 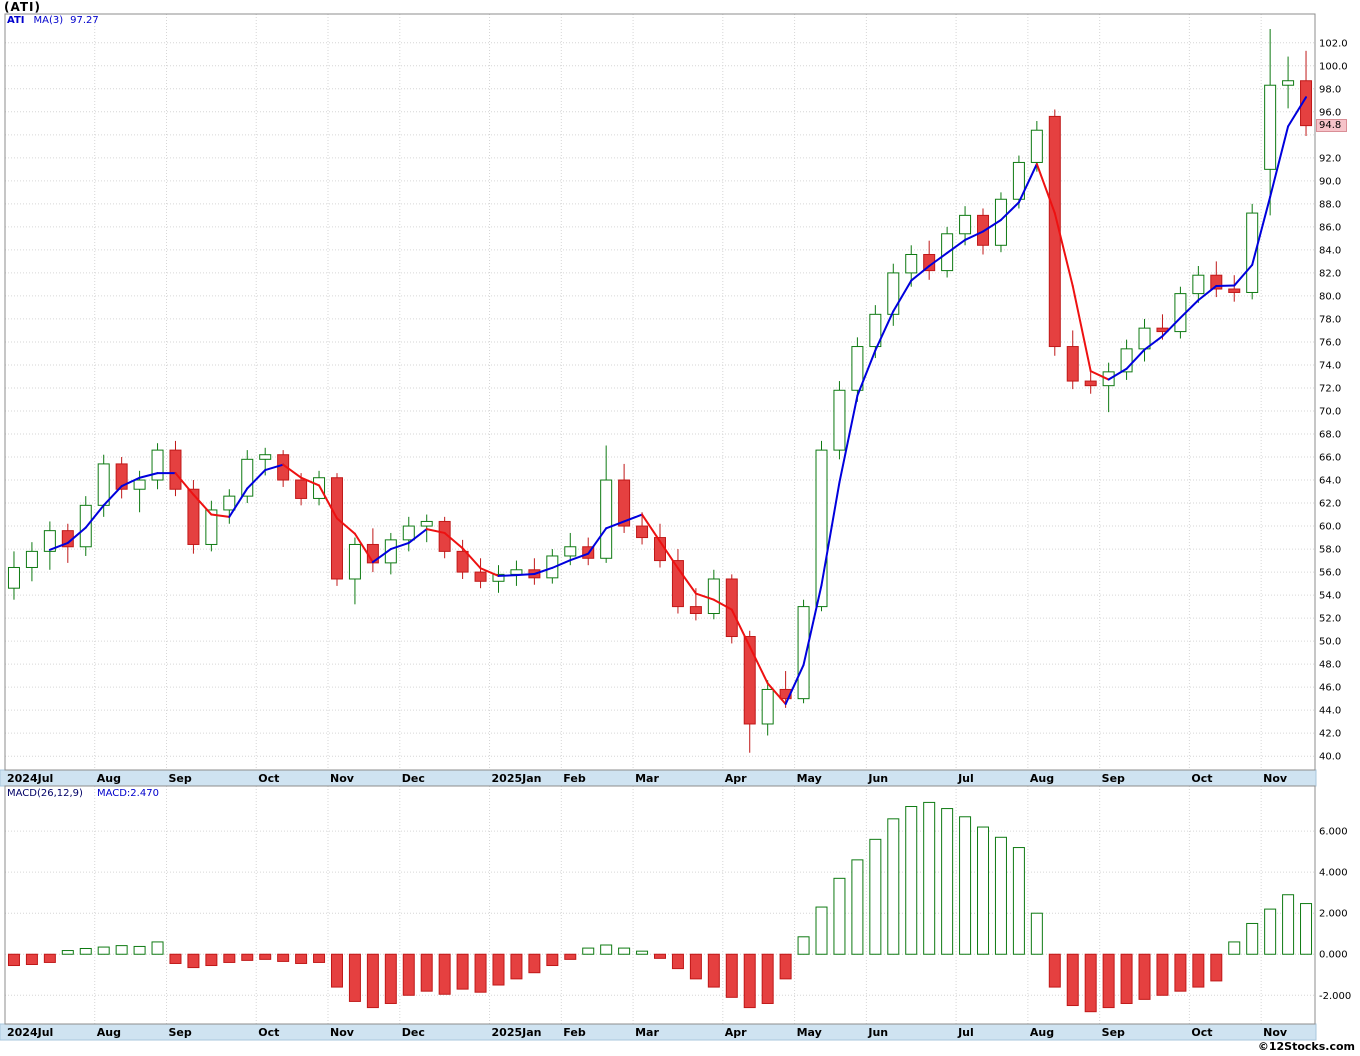 I want to click on month-label-macd: Aug, so click(x=1042, y=1032).